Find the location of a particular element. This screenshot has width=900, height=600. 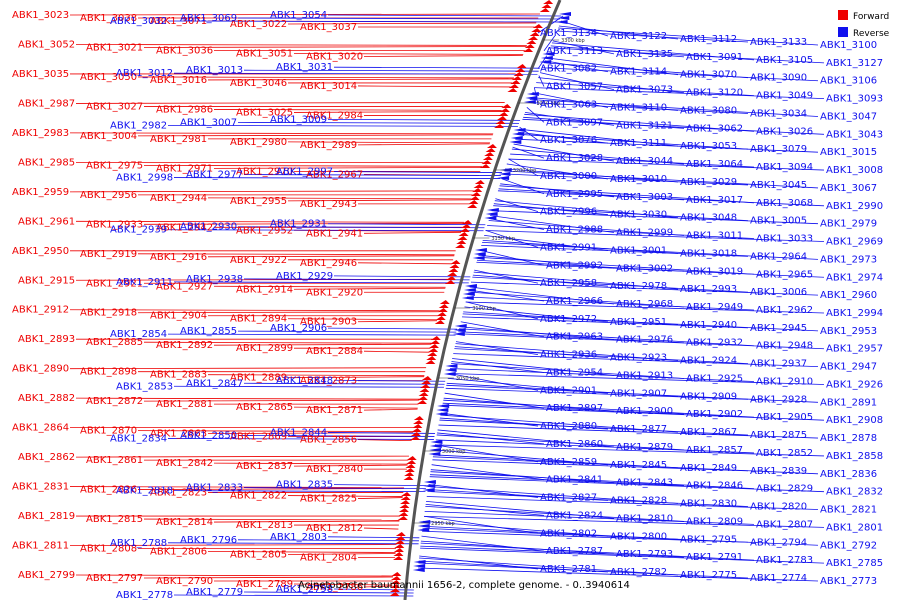

gene-label-forward: ABK1_2864 is located at coordinates (40, 428).